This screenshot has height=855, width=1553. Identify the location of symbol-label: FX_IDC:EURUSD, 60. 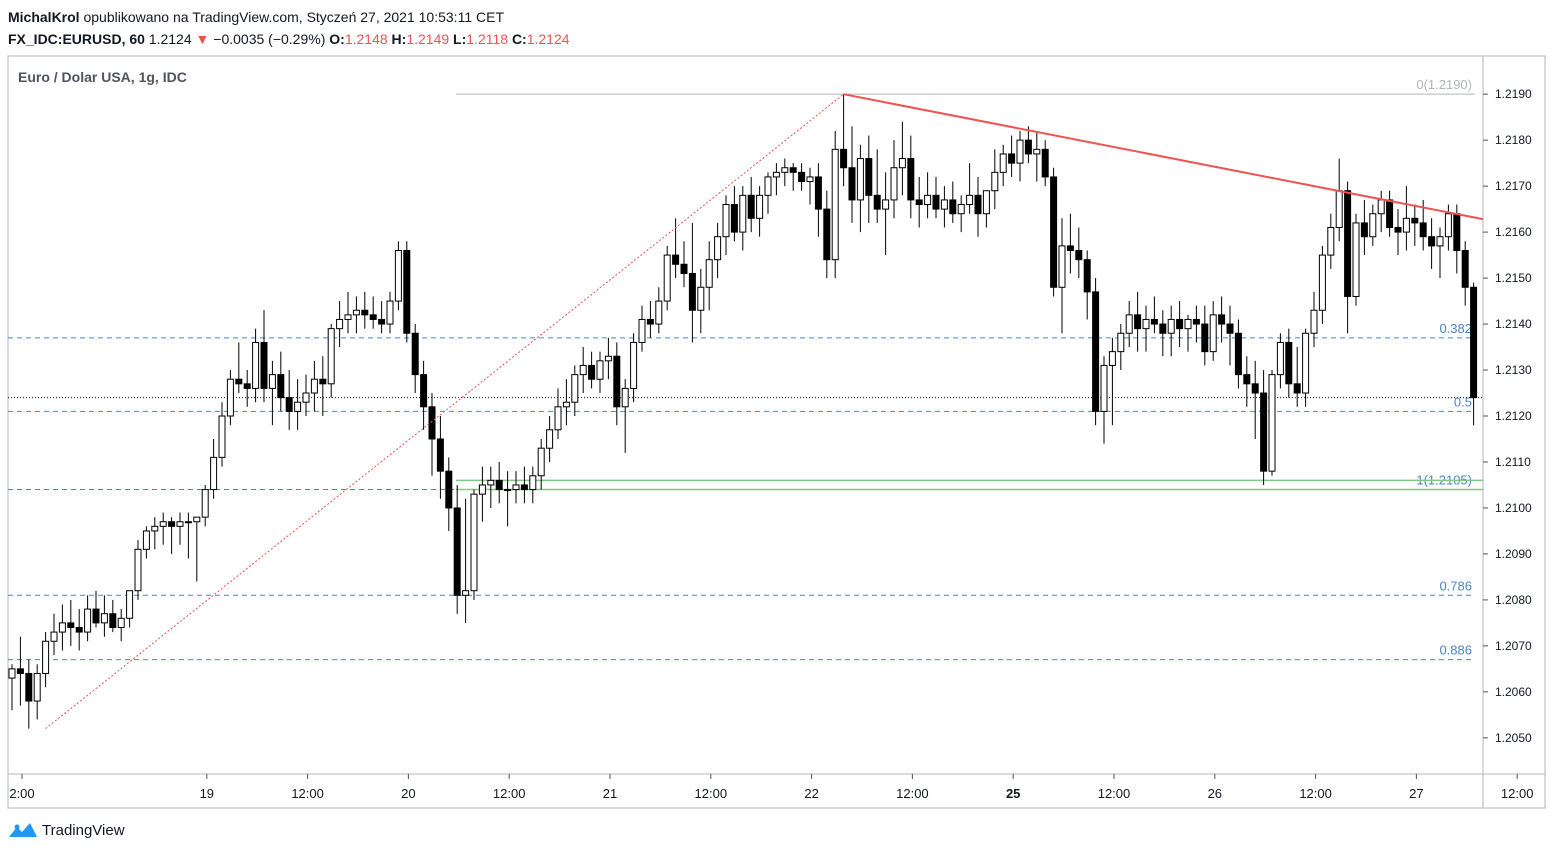
(76, 39).